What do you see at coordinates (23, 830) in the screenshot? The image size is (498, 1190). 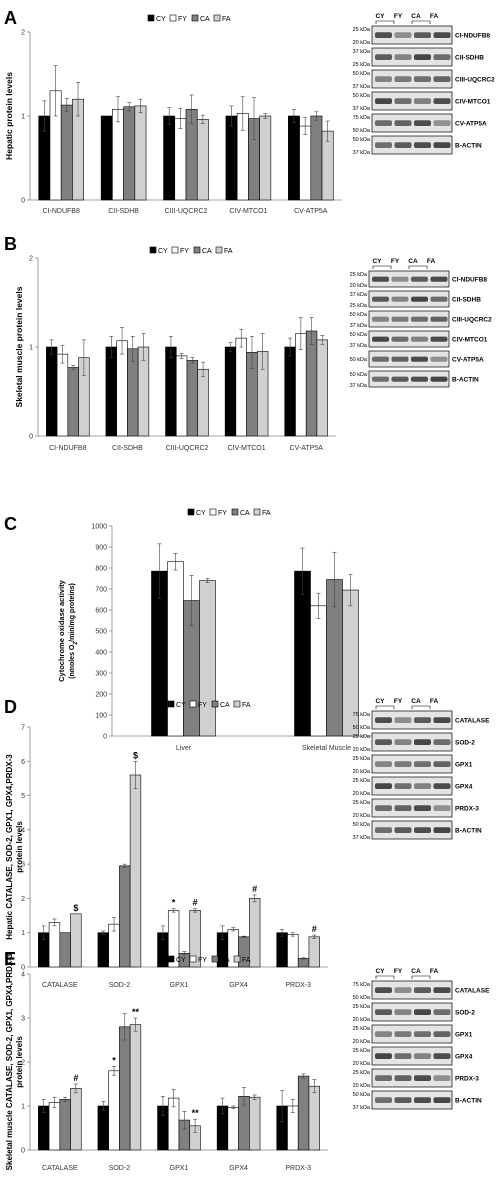 I see `y-tick-label: 4` at bounding box center [23, 830].